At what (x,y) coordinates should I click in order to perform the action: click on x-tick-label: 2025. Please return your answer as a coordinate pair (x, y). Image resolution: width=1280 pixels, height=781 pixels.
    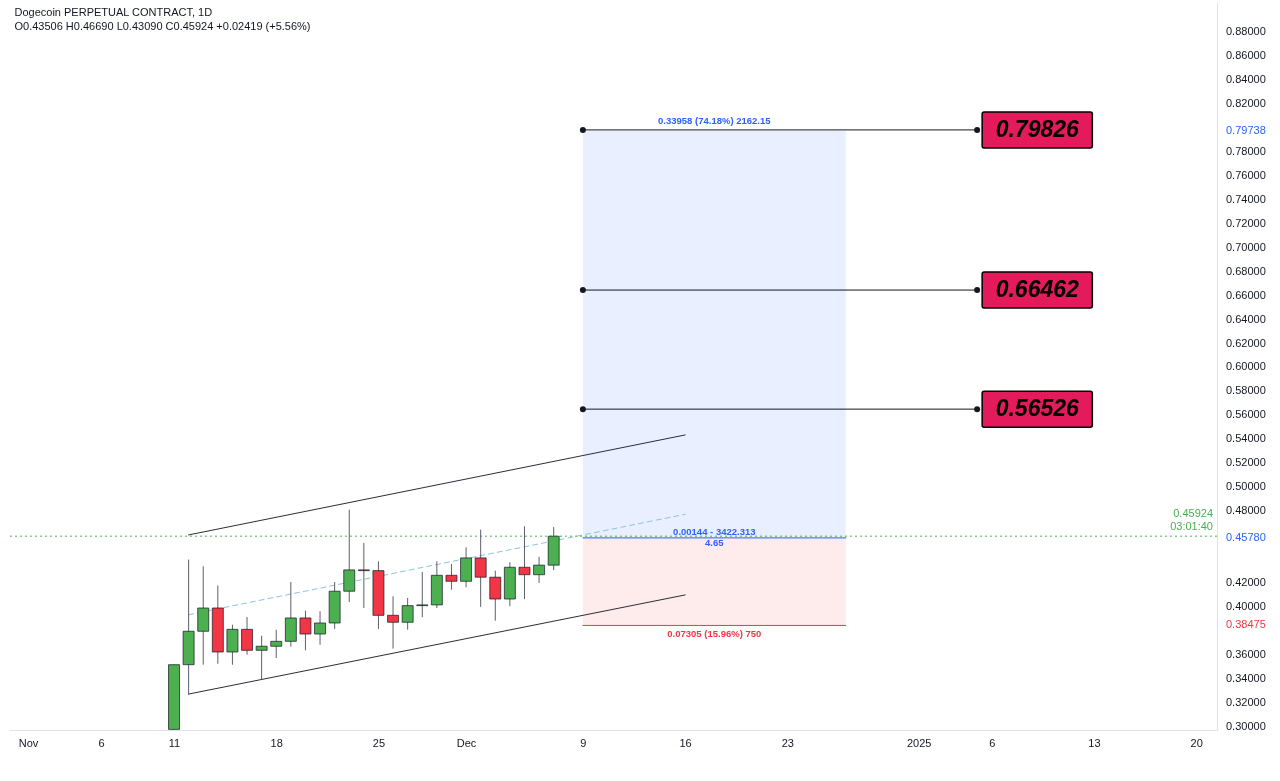
    Looking at the image, I should click on (919, 742).